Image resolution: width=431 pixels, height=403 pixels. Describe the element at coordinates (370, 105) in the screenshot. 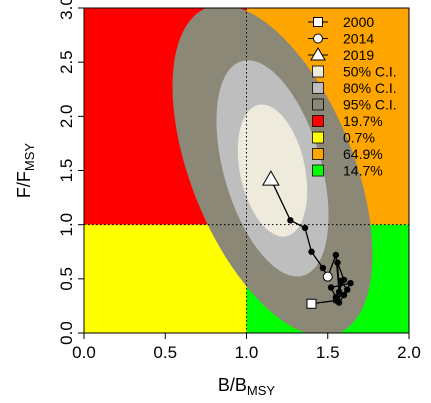

I see `legend-label: 95% C.I.` at that location.